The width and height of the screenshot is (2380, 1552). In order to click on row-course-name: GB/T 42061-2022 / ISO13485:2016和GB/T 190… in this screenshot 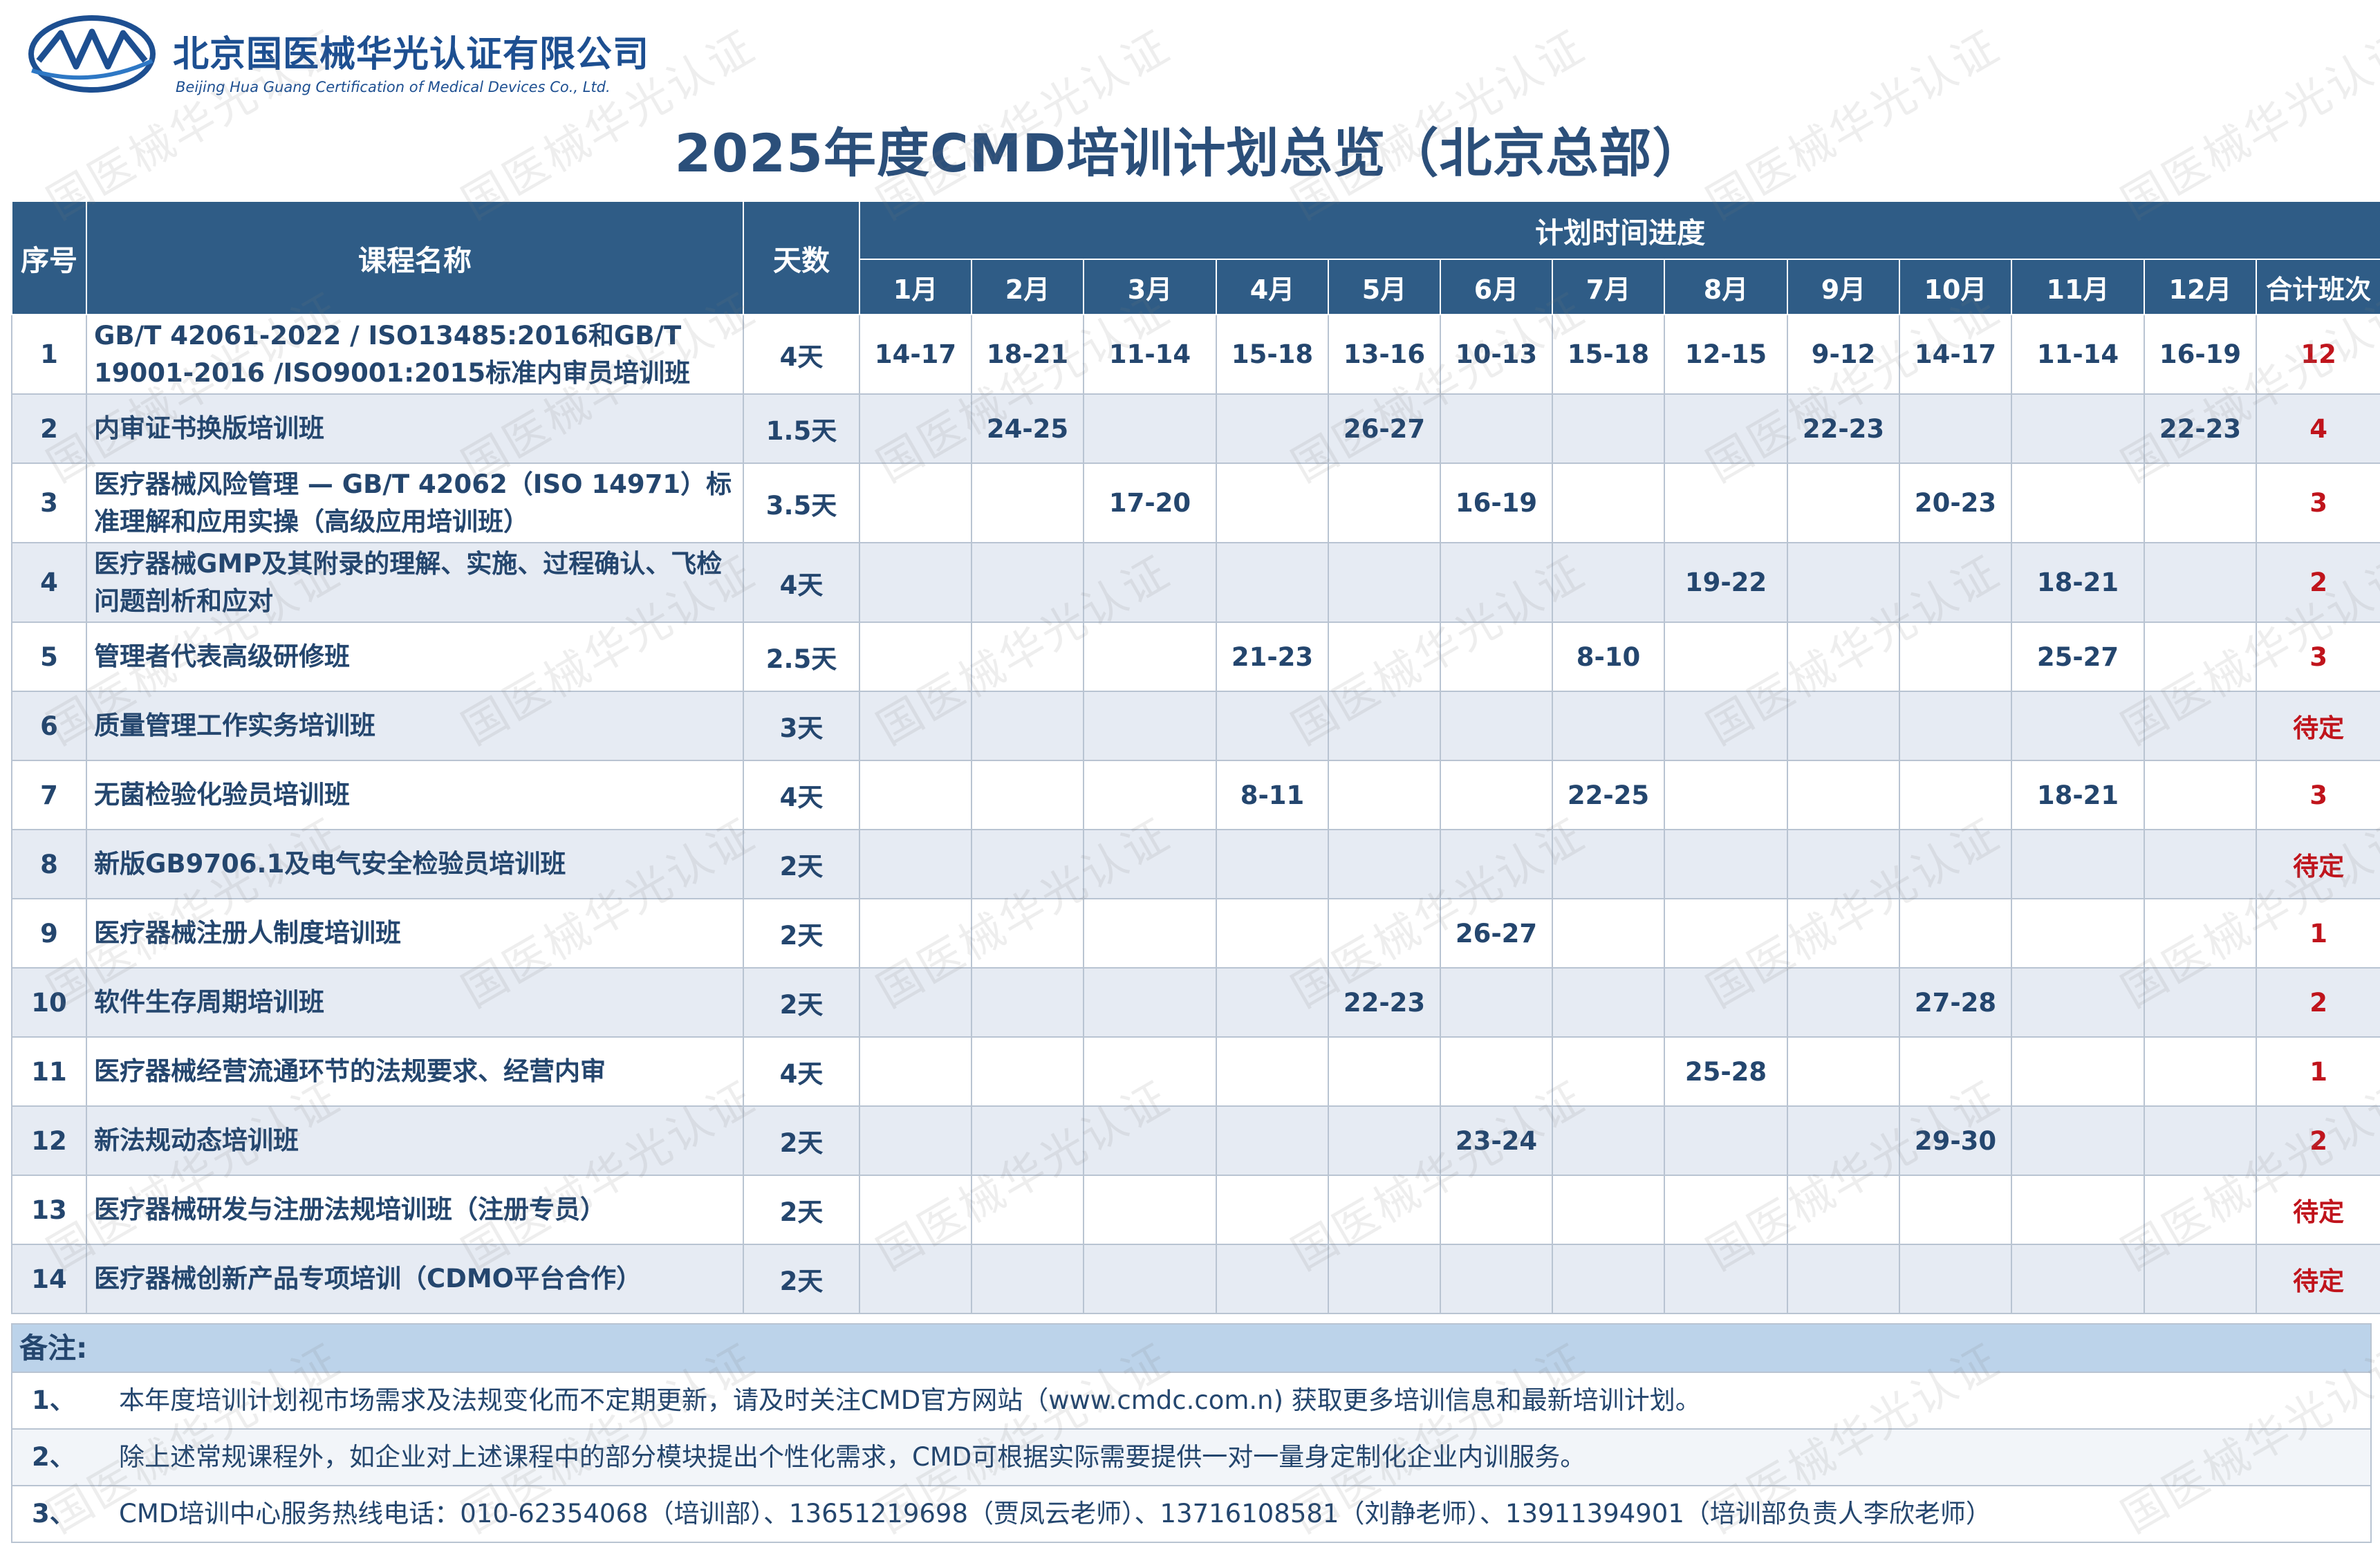, I will do `click(415, 354)`.